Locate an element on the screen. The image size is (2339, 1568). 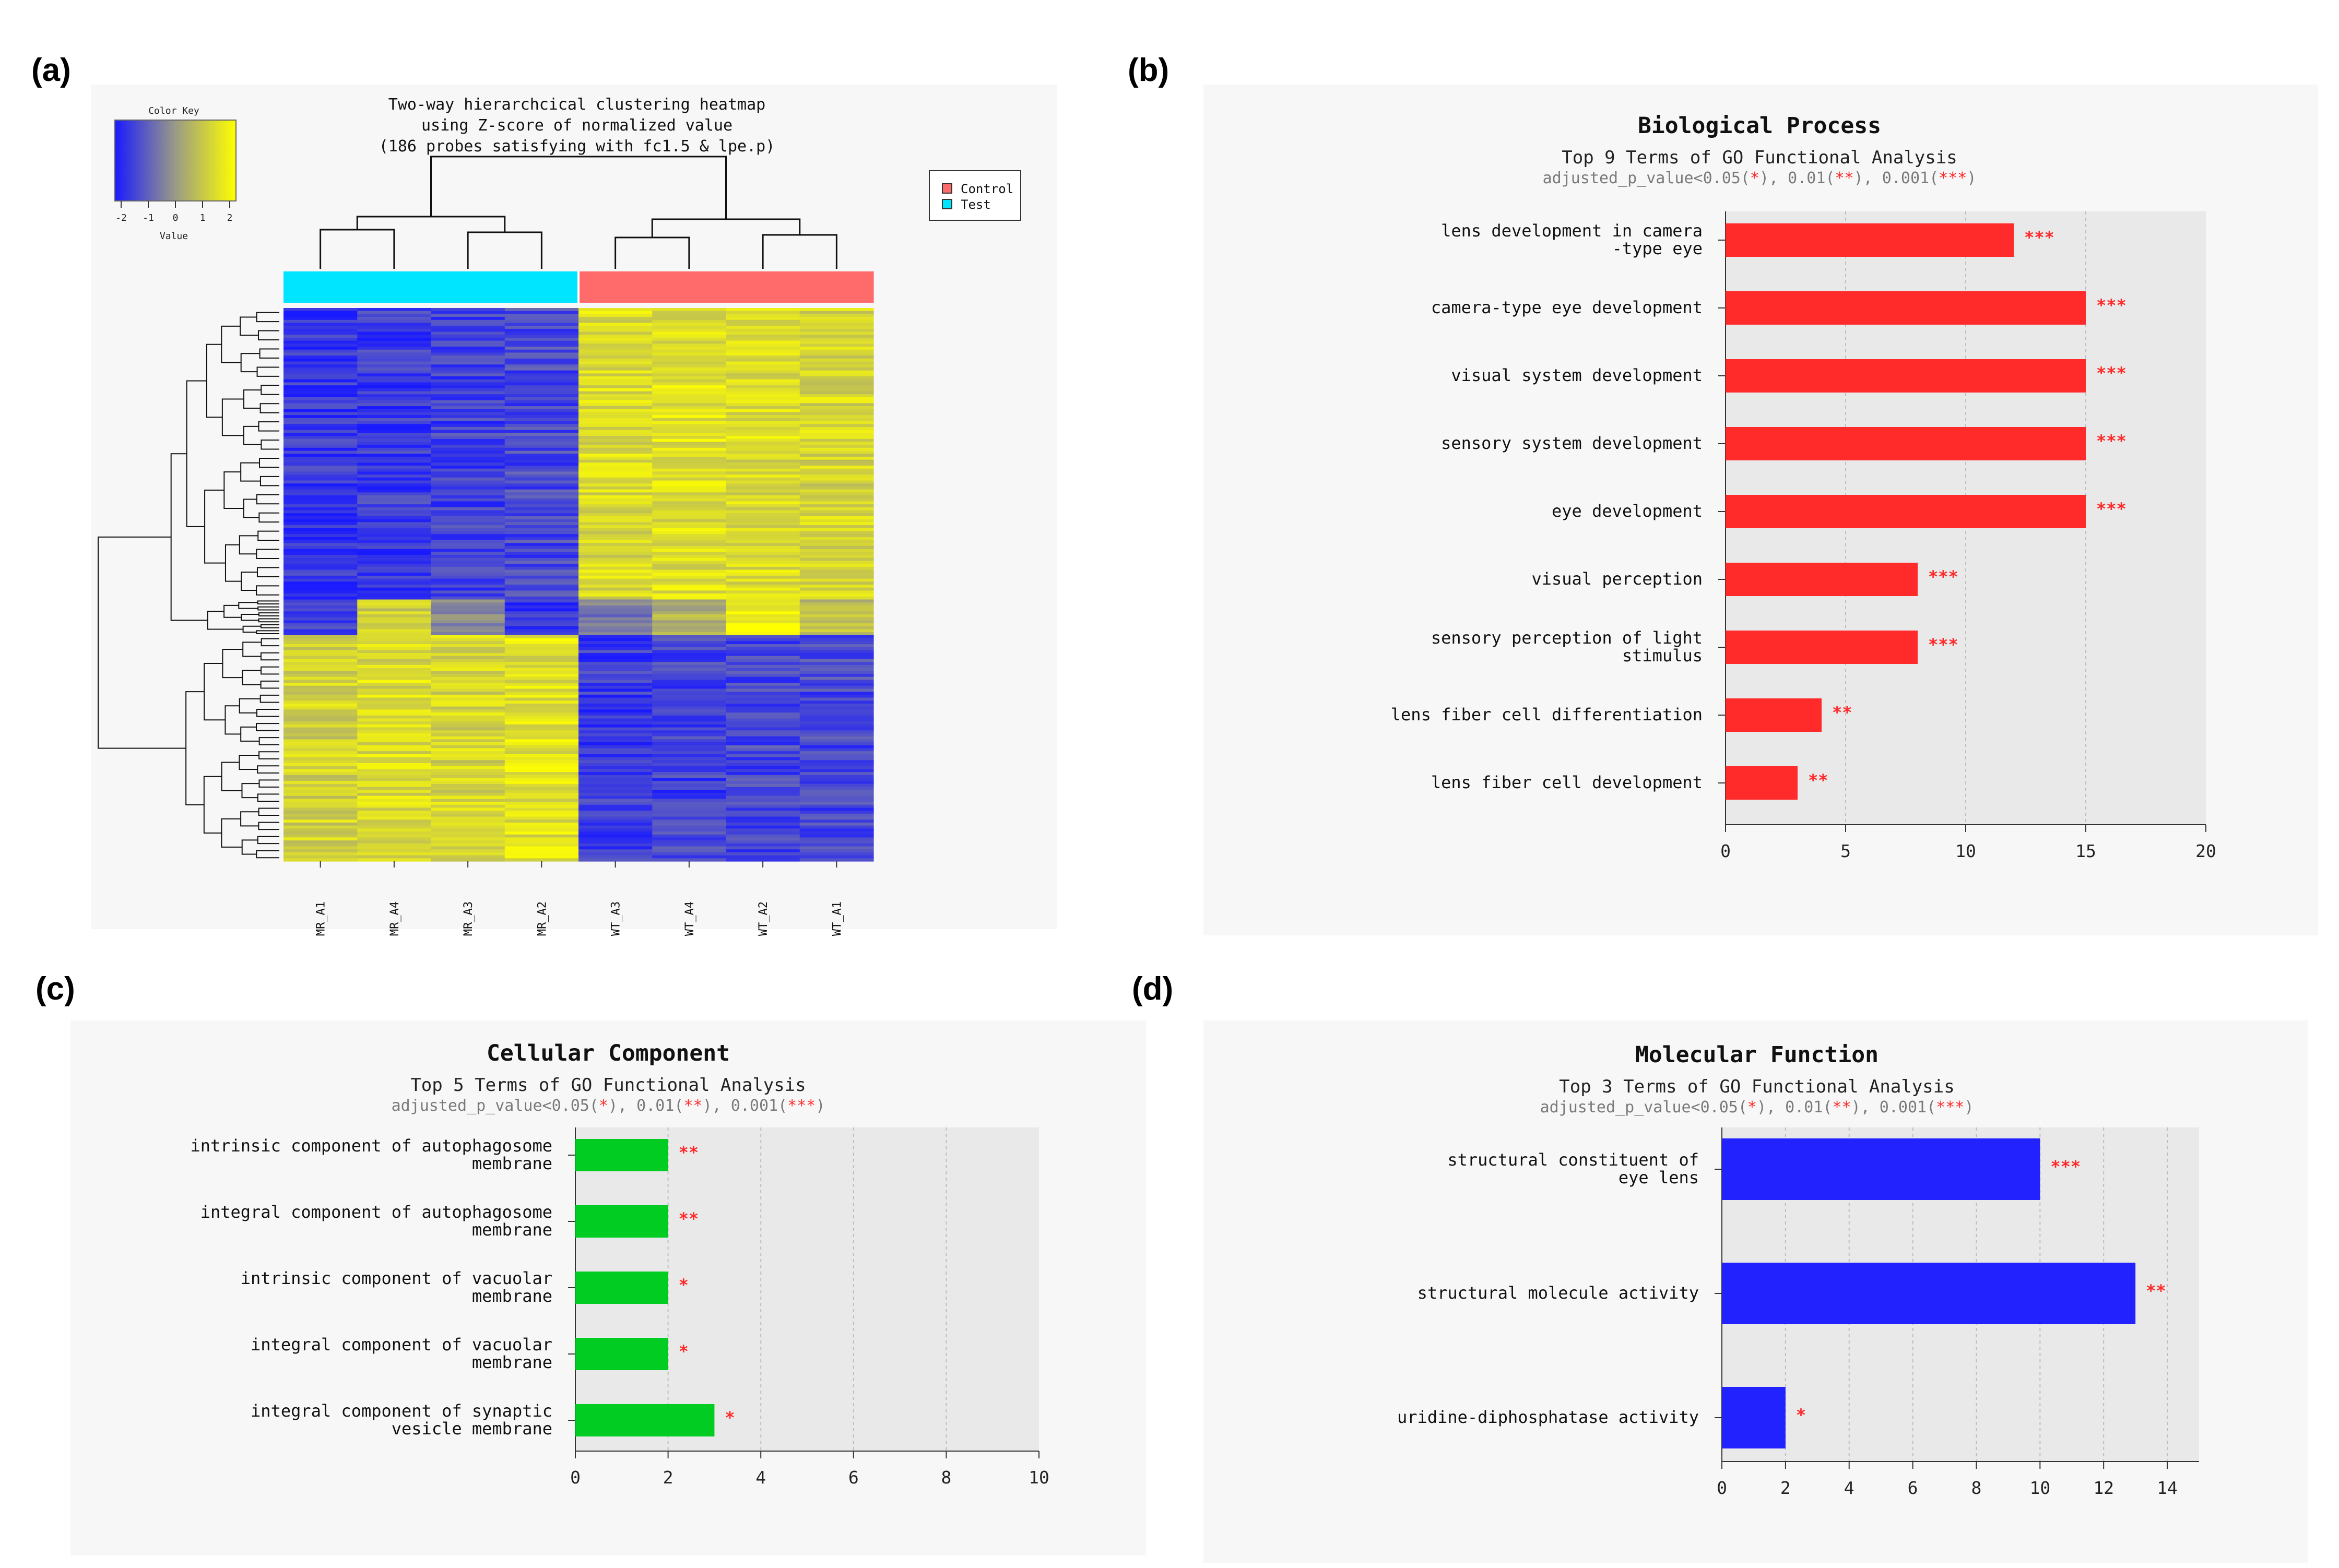
bar is located at coordinates (1906, 443).